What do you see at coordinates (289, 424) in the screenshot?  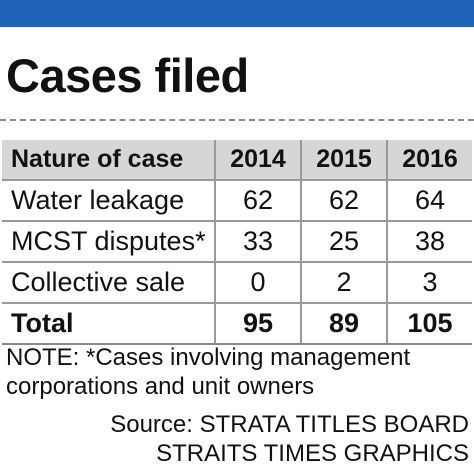 I see `source-line: Source: STRATA TITLES BOARD` at bounding box center [289, 424].